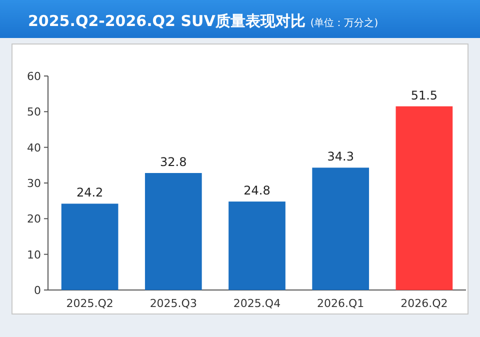  Describe the element at coordinates (90, 193) in the screenshot. I see `data-label: 24.2` at that location.